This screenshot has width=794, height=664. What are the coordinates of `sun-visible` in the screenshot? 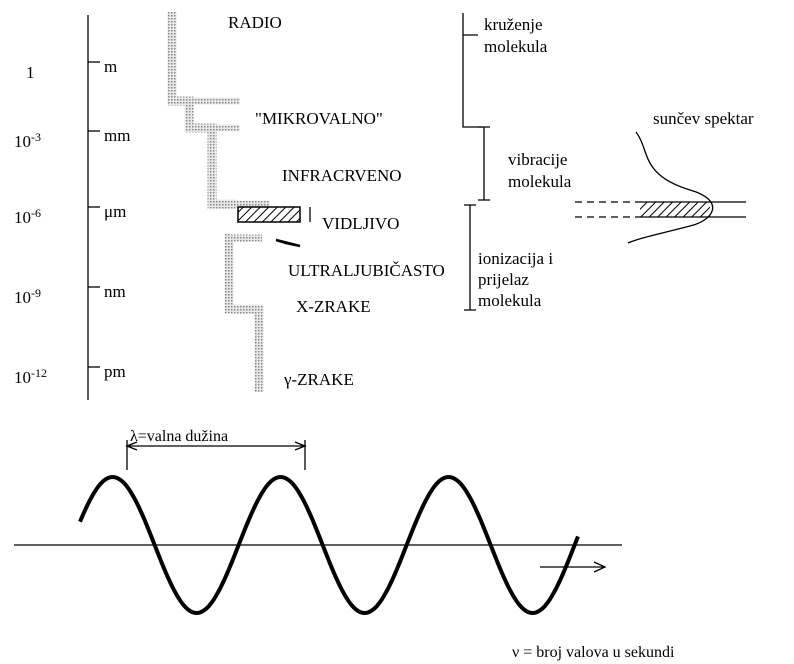 It's located at (675, 209).